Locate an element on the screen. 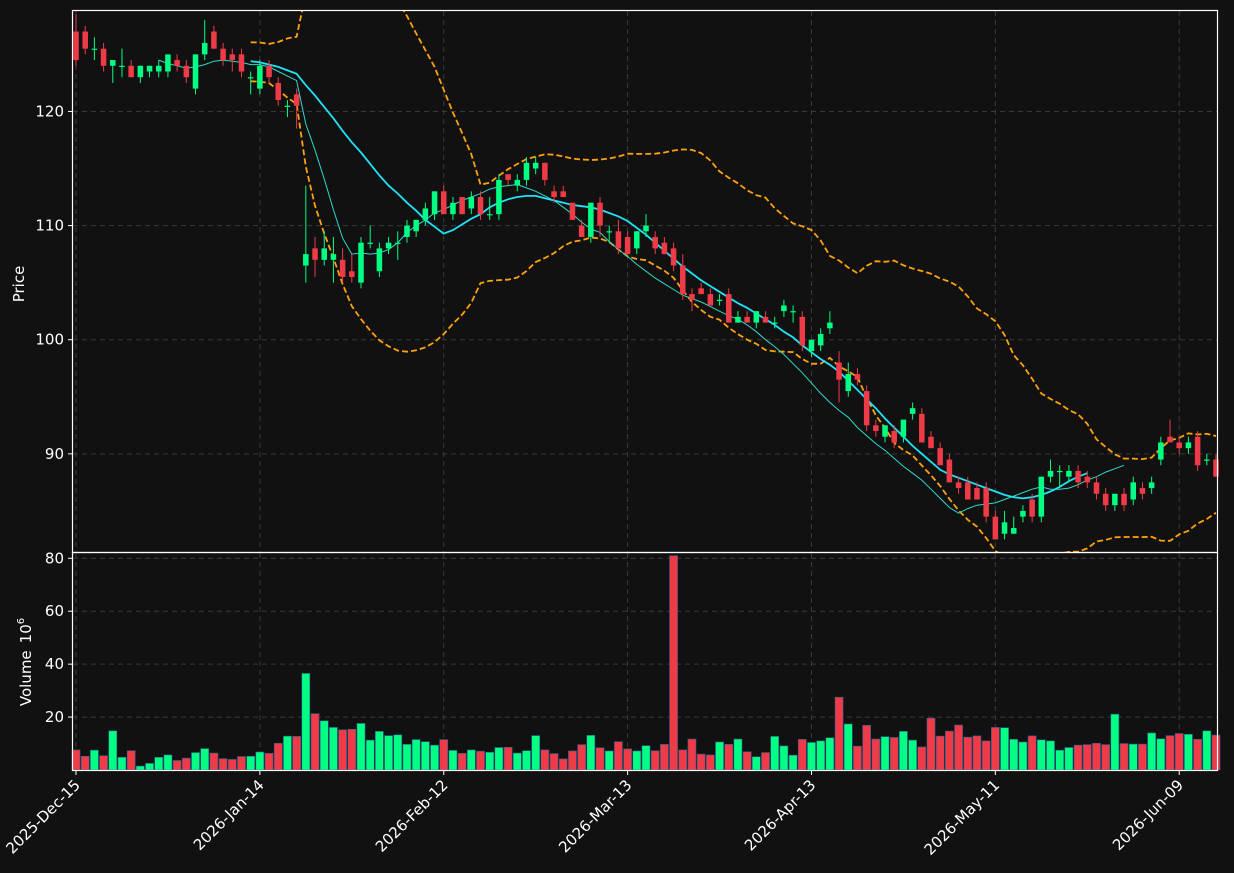  volume-tick-label: 20 is located at coordinates (54, 717).